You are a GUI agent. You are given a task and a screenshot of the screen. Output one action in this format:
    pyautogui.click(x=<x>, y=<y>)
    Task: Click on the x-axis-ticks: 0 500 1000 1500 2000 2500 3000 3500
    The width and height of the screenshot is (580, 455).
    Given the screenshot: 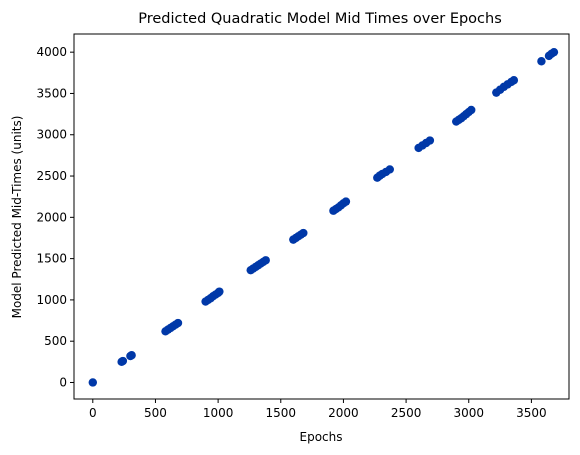 What is the action you would take?
    pyautogui.click(x=318, y=409)
    